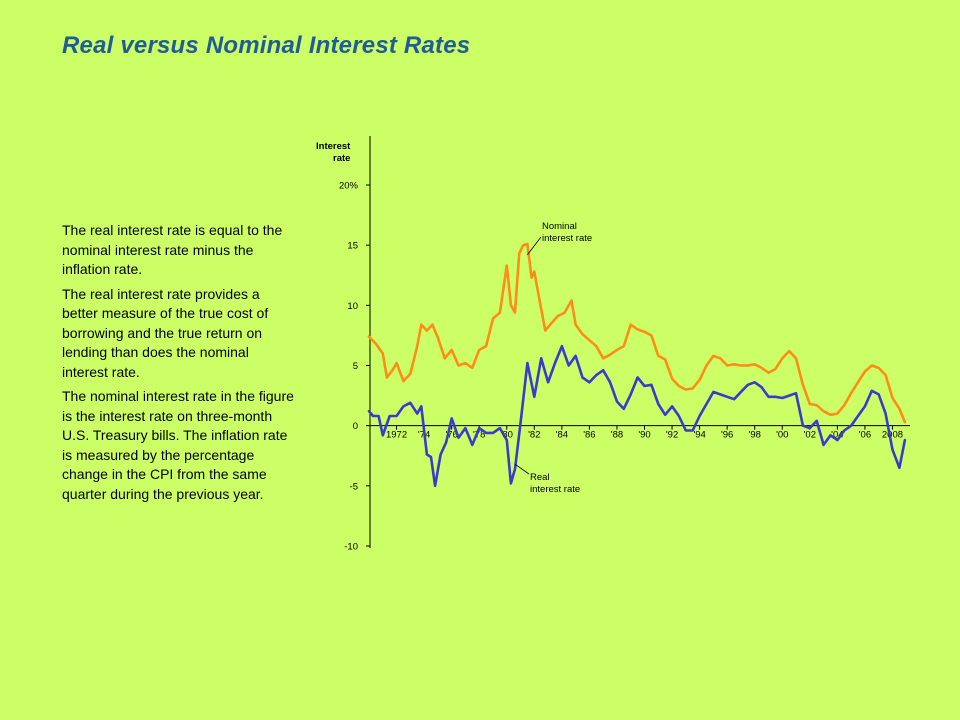 This screenshot has width=960, height=720. What do you see at coordinates (534, 246) in the screenshot?
I see `nominal-leader-line` at bounding box center [534, 246].